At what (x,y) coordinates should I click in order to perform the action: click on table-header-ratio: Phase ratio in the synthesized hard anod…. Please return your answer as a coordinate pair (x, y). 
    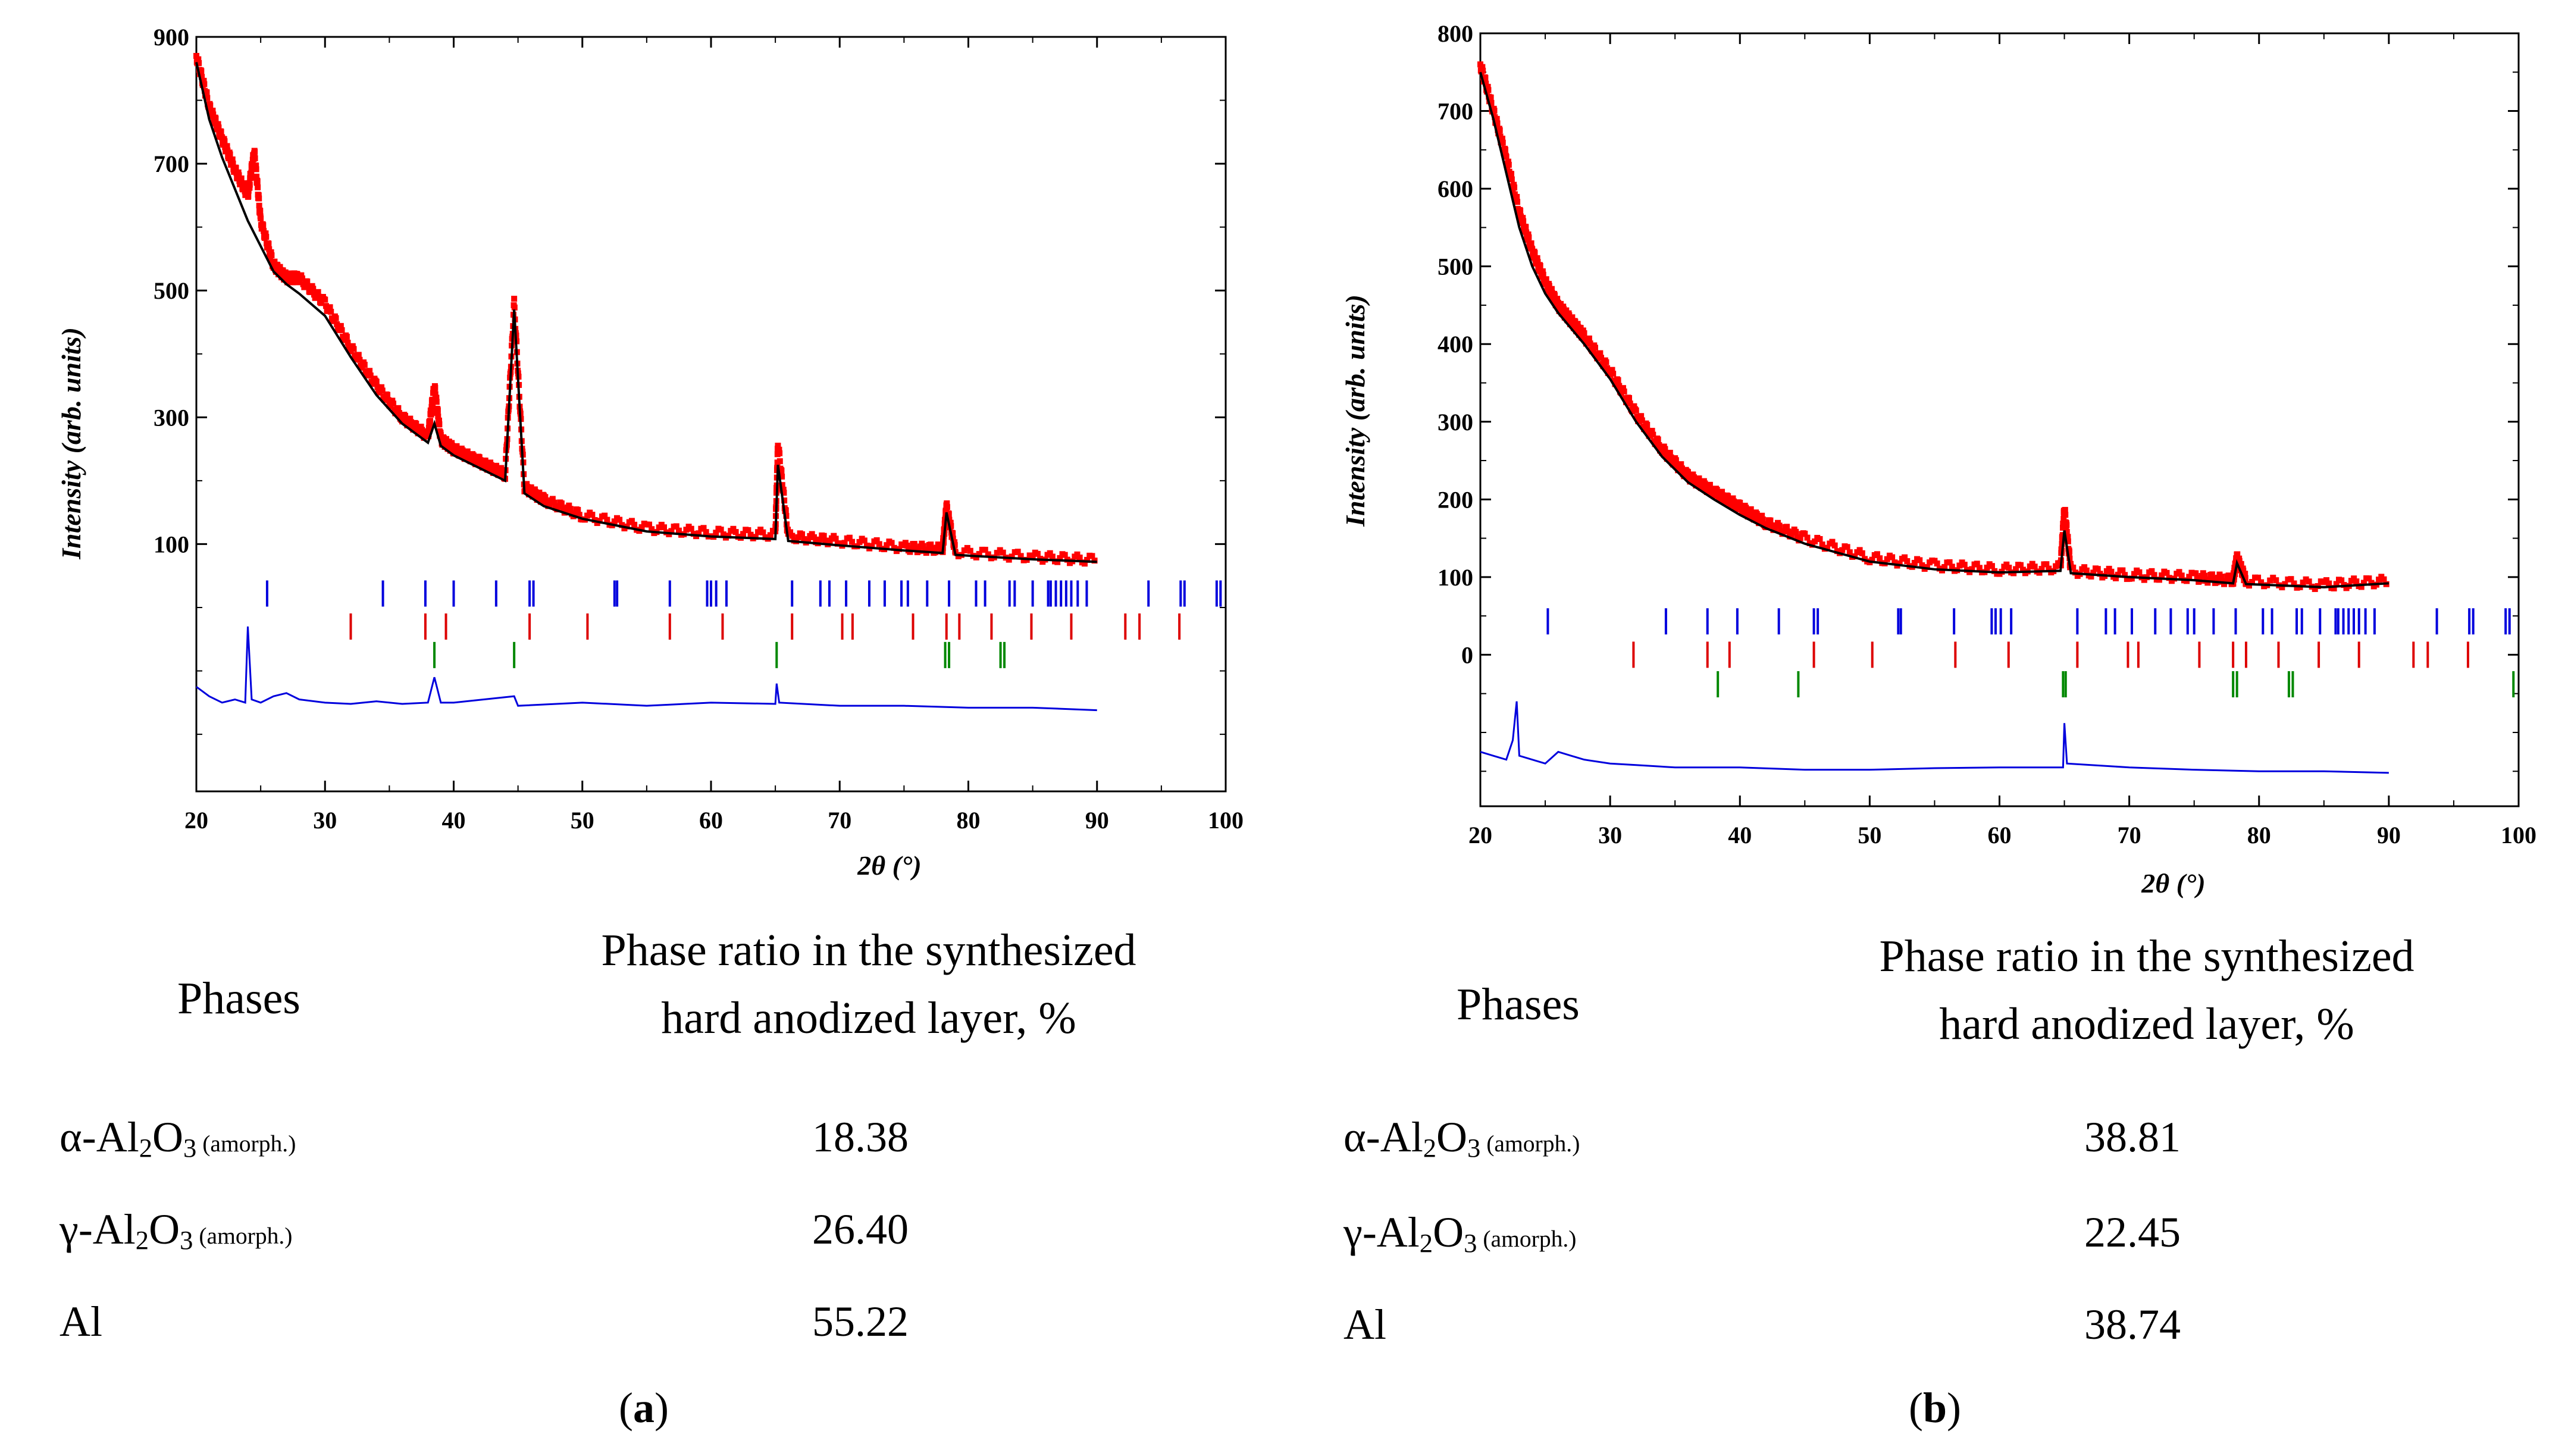
    Looking at the image, I should click on (869, 984).